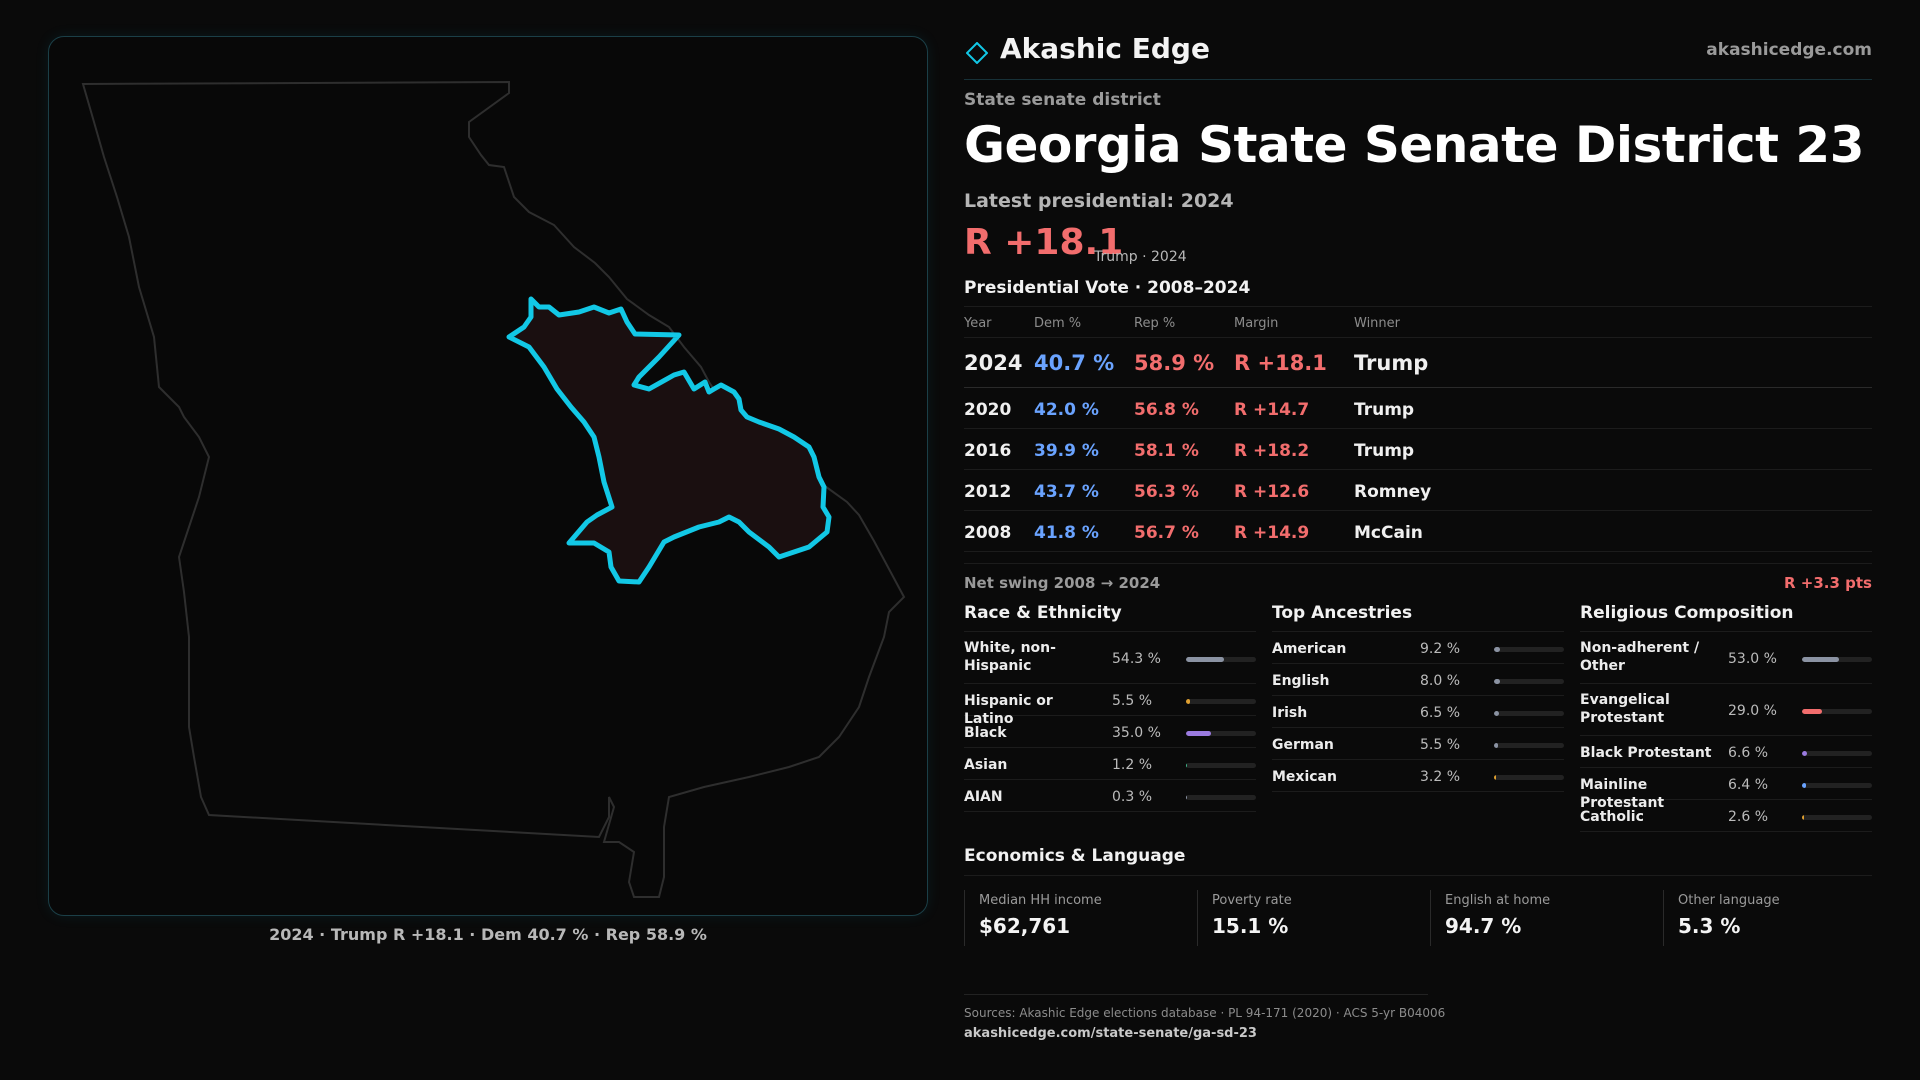  I want to click on item-label: Black Protestant, so click(1646, 753).